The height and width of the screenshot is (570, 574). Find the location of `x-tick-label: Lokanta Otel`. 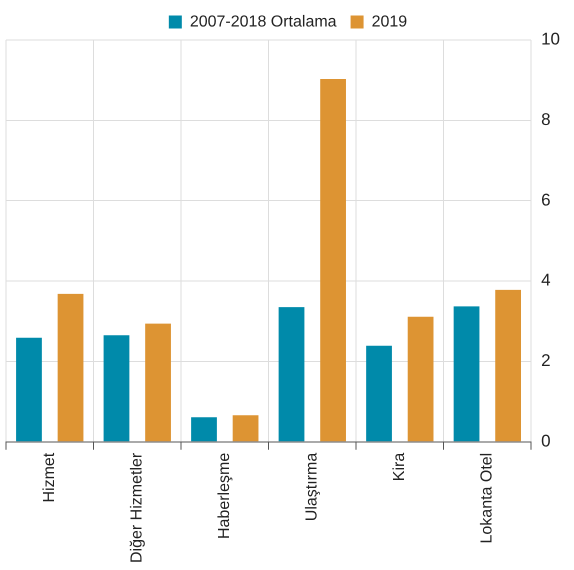

x-tick-label: Lokanta Otel is located at coordinates (487, 498).